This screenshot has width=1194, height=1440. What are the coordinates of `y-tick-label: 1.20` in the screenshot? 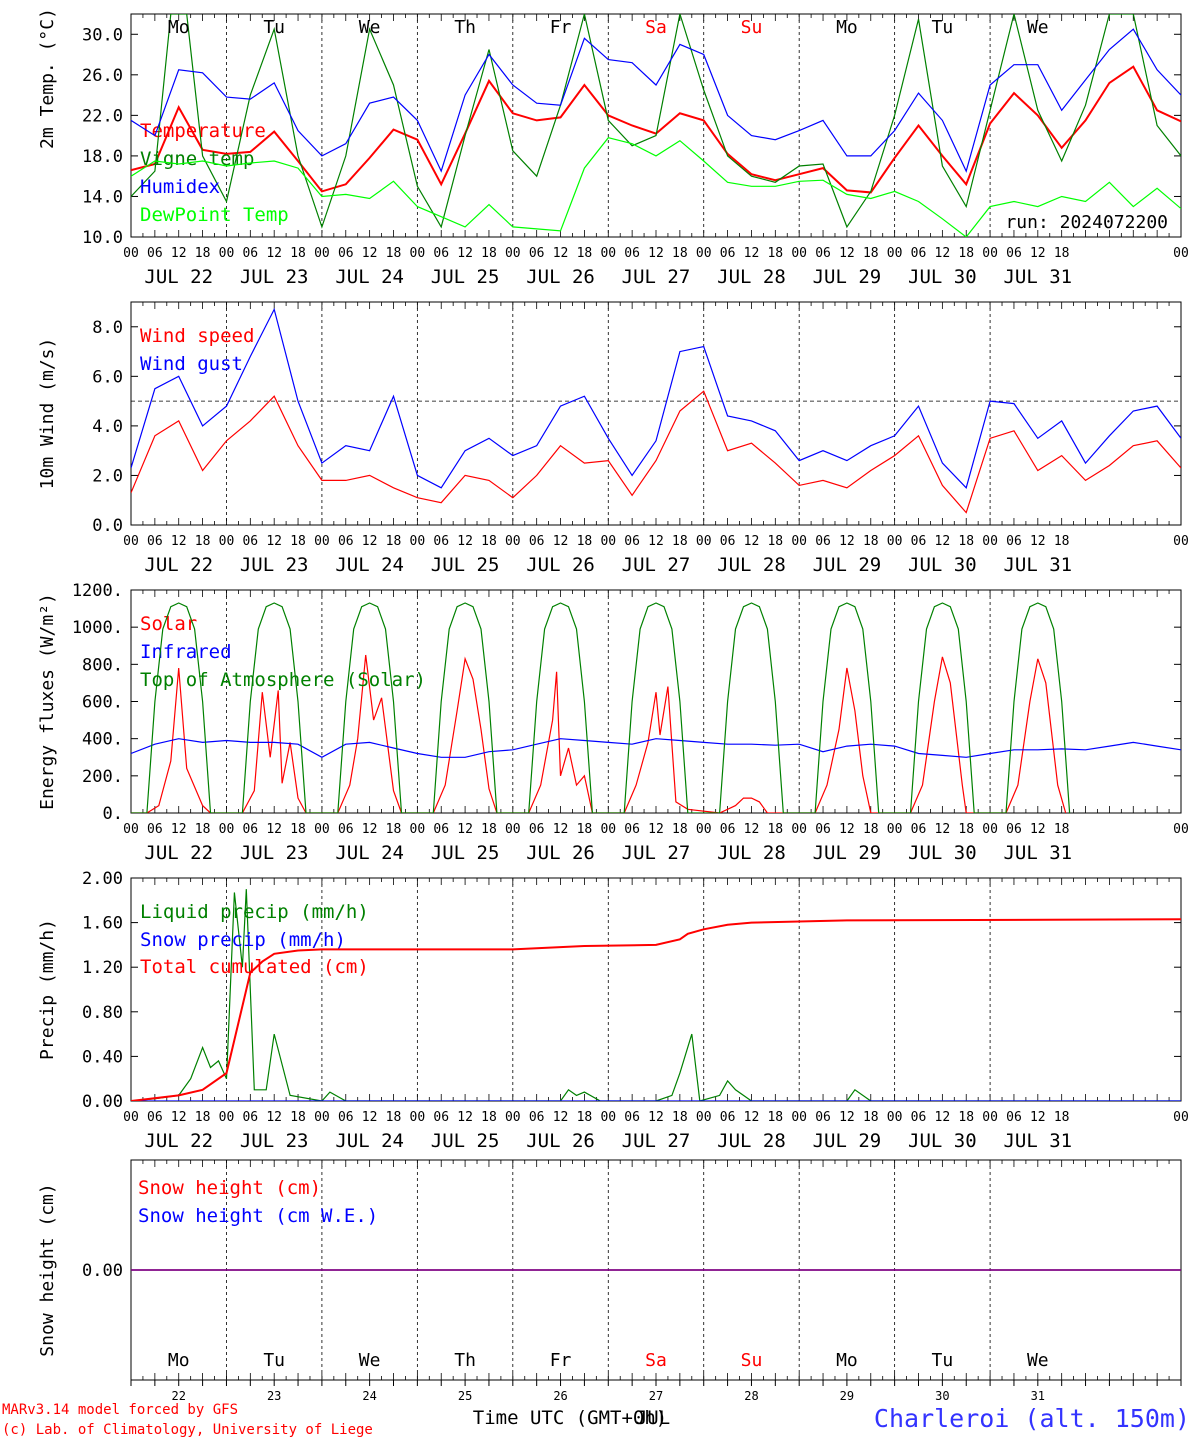 It's located at (102, 968).